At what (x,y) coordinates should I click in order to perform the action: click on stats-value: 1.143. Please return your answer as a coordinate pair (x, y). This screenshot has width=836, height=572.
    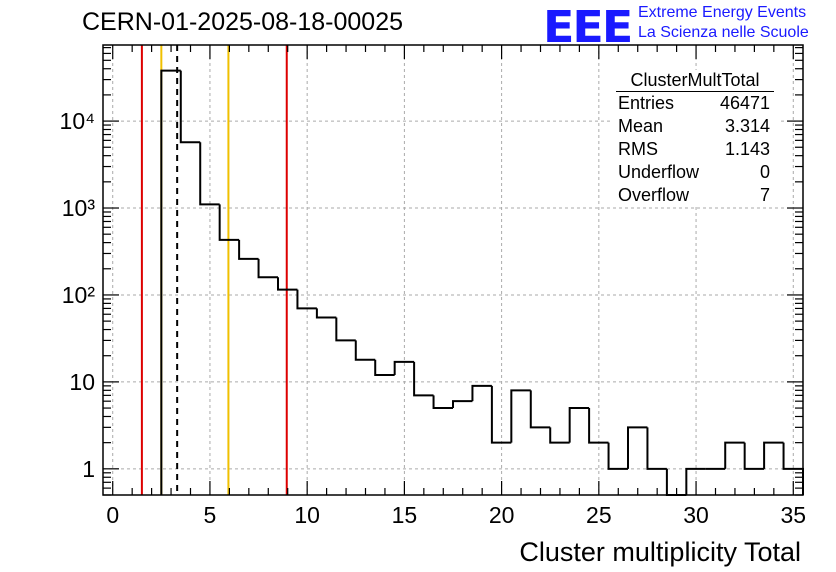
    Looking at the image, I should click on (747, 149).